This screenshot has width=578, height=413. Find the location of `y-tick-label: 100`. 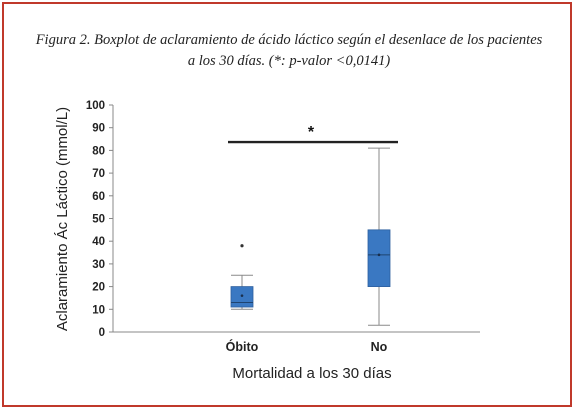

y-tick-label: 100 is located at coordinates (95, 106).